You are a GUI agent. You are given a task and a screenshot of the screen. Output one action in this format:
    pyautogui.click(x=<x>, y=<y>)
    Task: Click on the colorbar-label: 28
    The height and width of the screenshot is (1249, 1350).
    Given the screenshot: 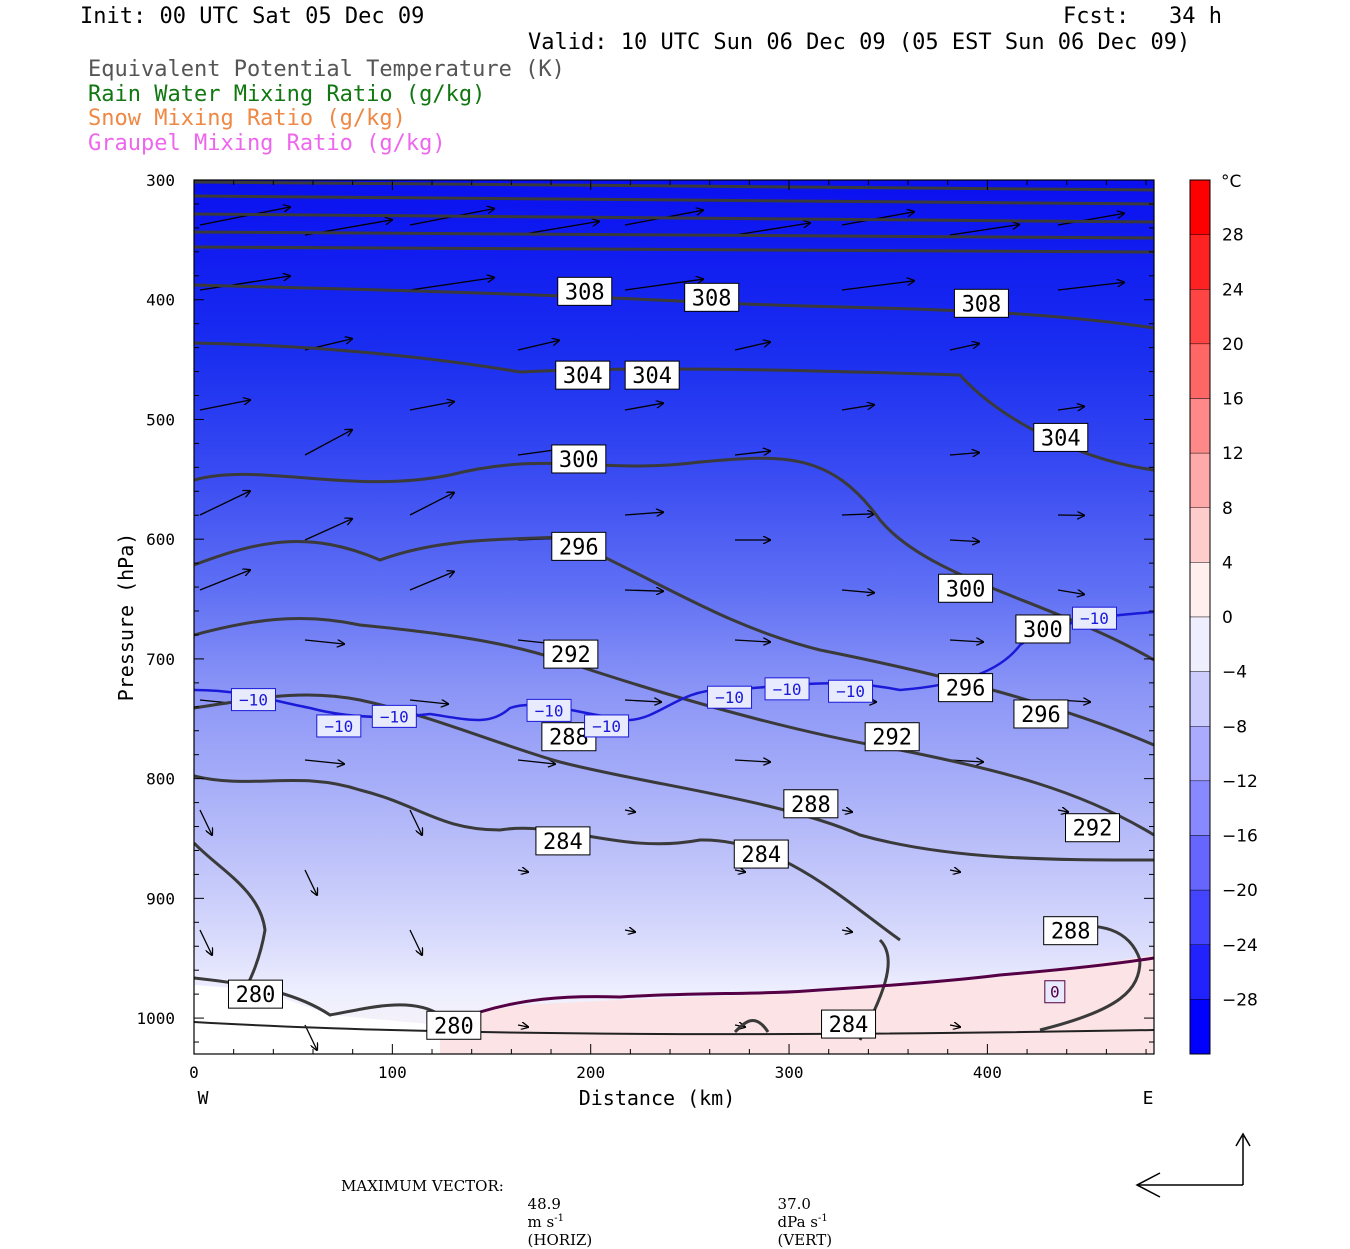 What is the action you would take?
    pyautogui.click(x=1233, y=236)
    